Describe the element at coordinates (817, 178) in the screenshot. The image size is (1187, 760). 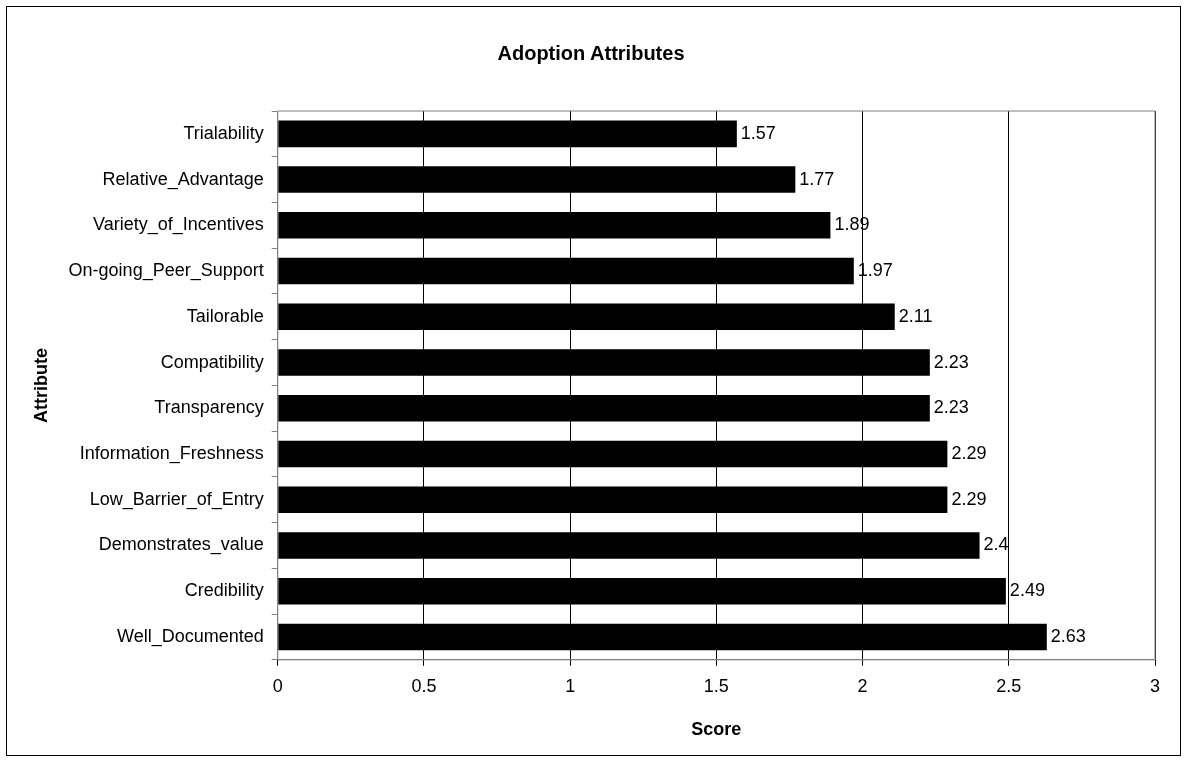
I see `data-label: 1.77` at that location.